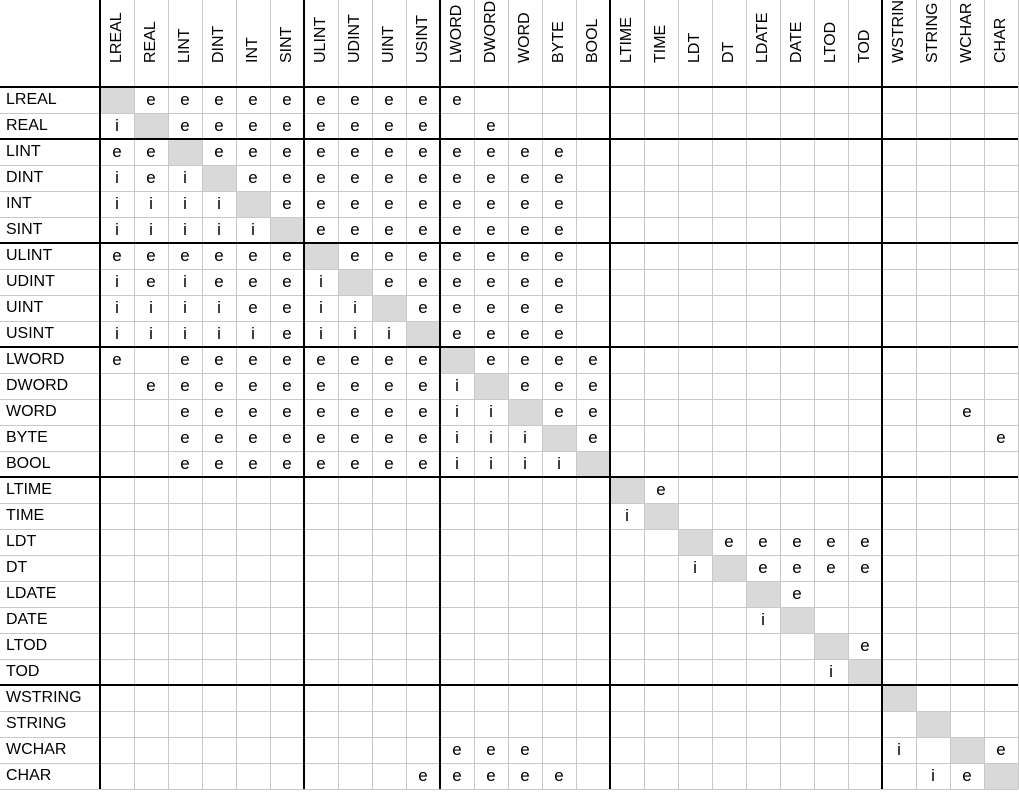  What do you see at coordinates (661, 43) in the screenshot?
I see `column-header: TIME` at bounding box center [661, 43].